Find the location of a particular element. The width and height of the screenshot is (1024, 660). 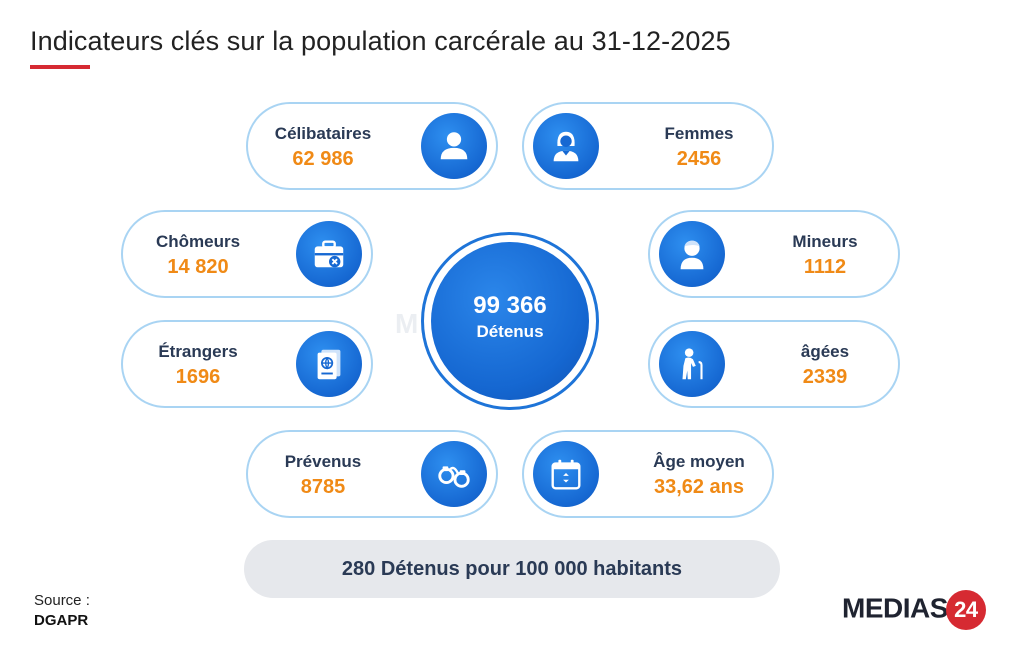

medias24-logo: MEDIAS 24 is located at coordinates (922, 612).